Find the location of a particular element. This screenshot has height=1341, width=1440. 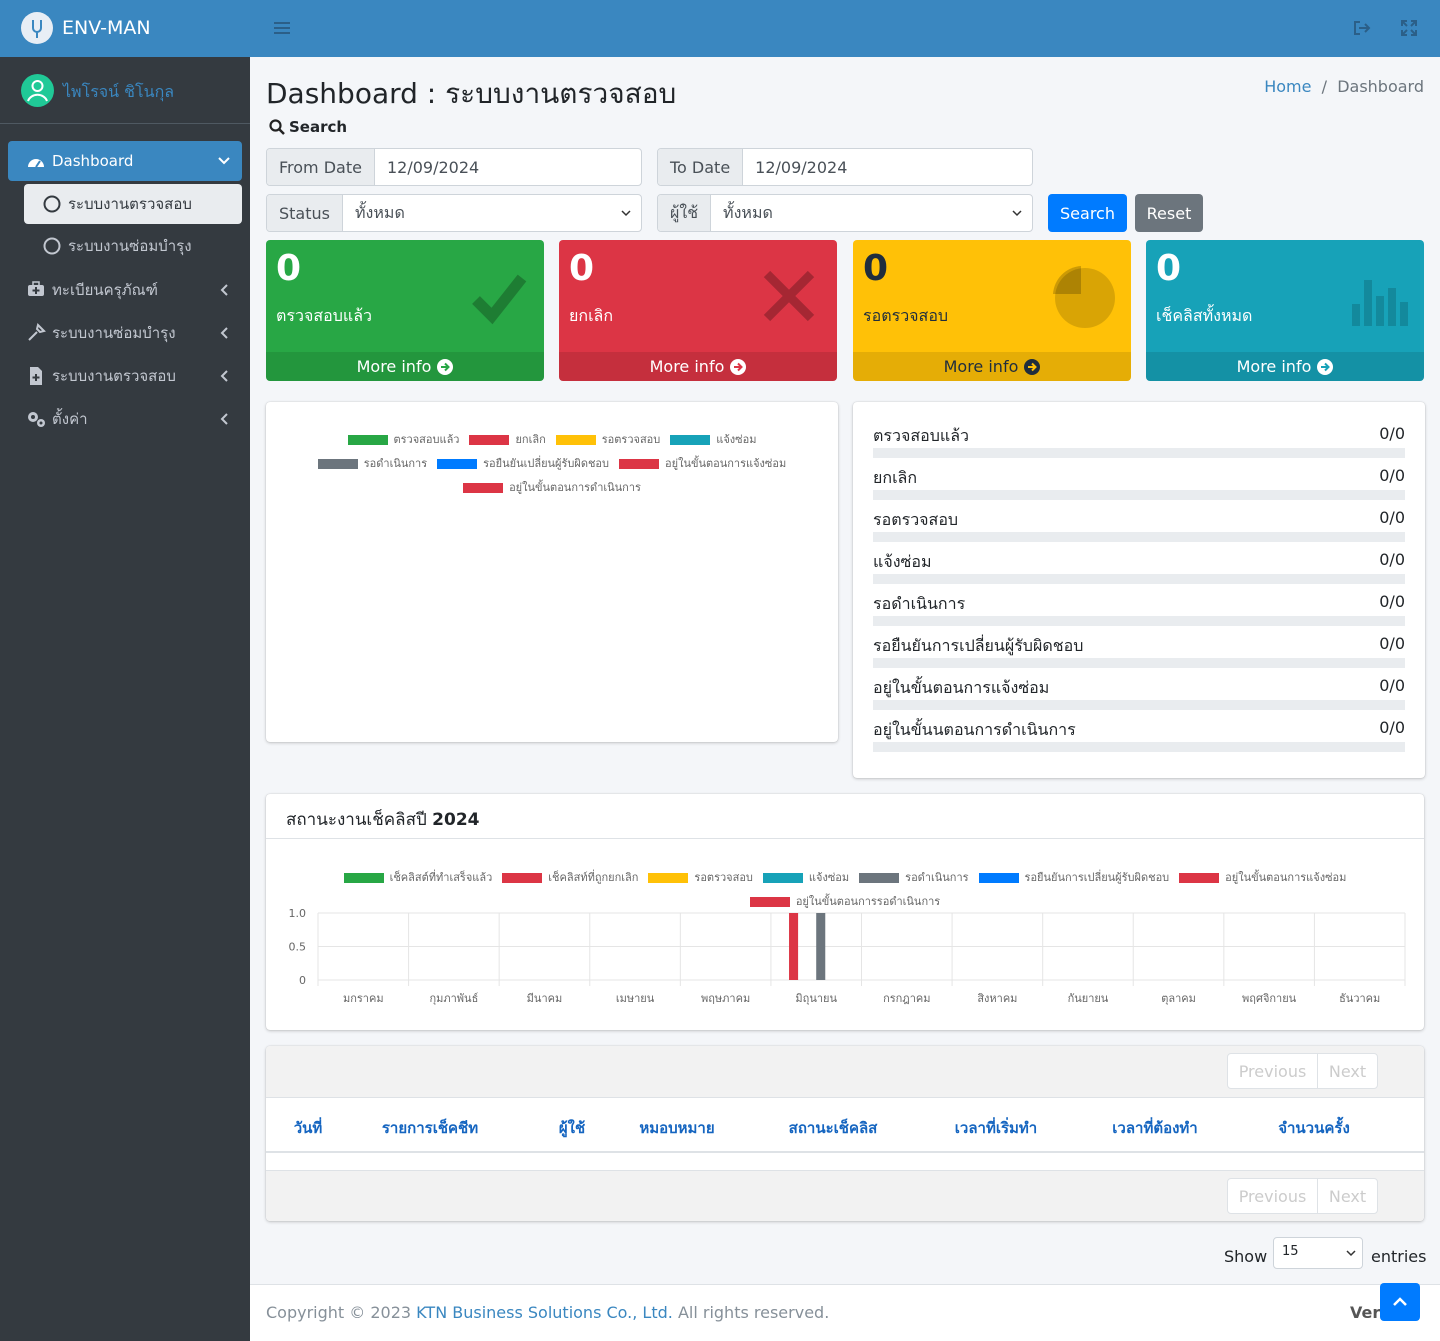

x-tick-label: ธันวาคม is located at coordinates (1359, 998).